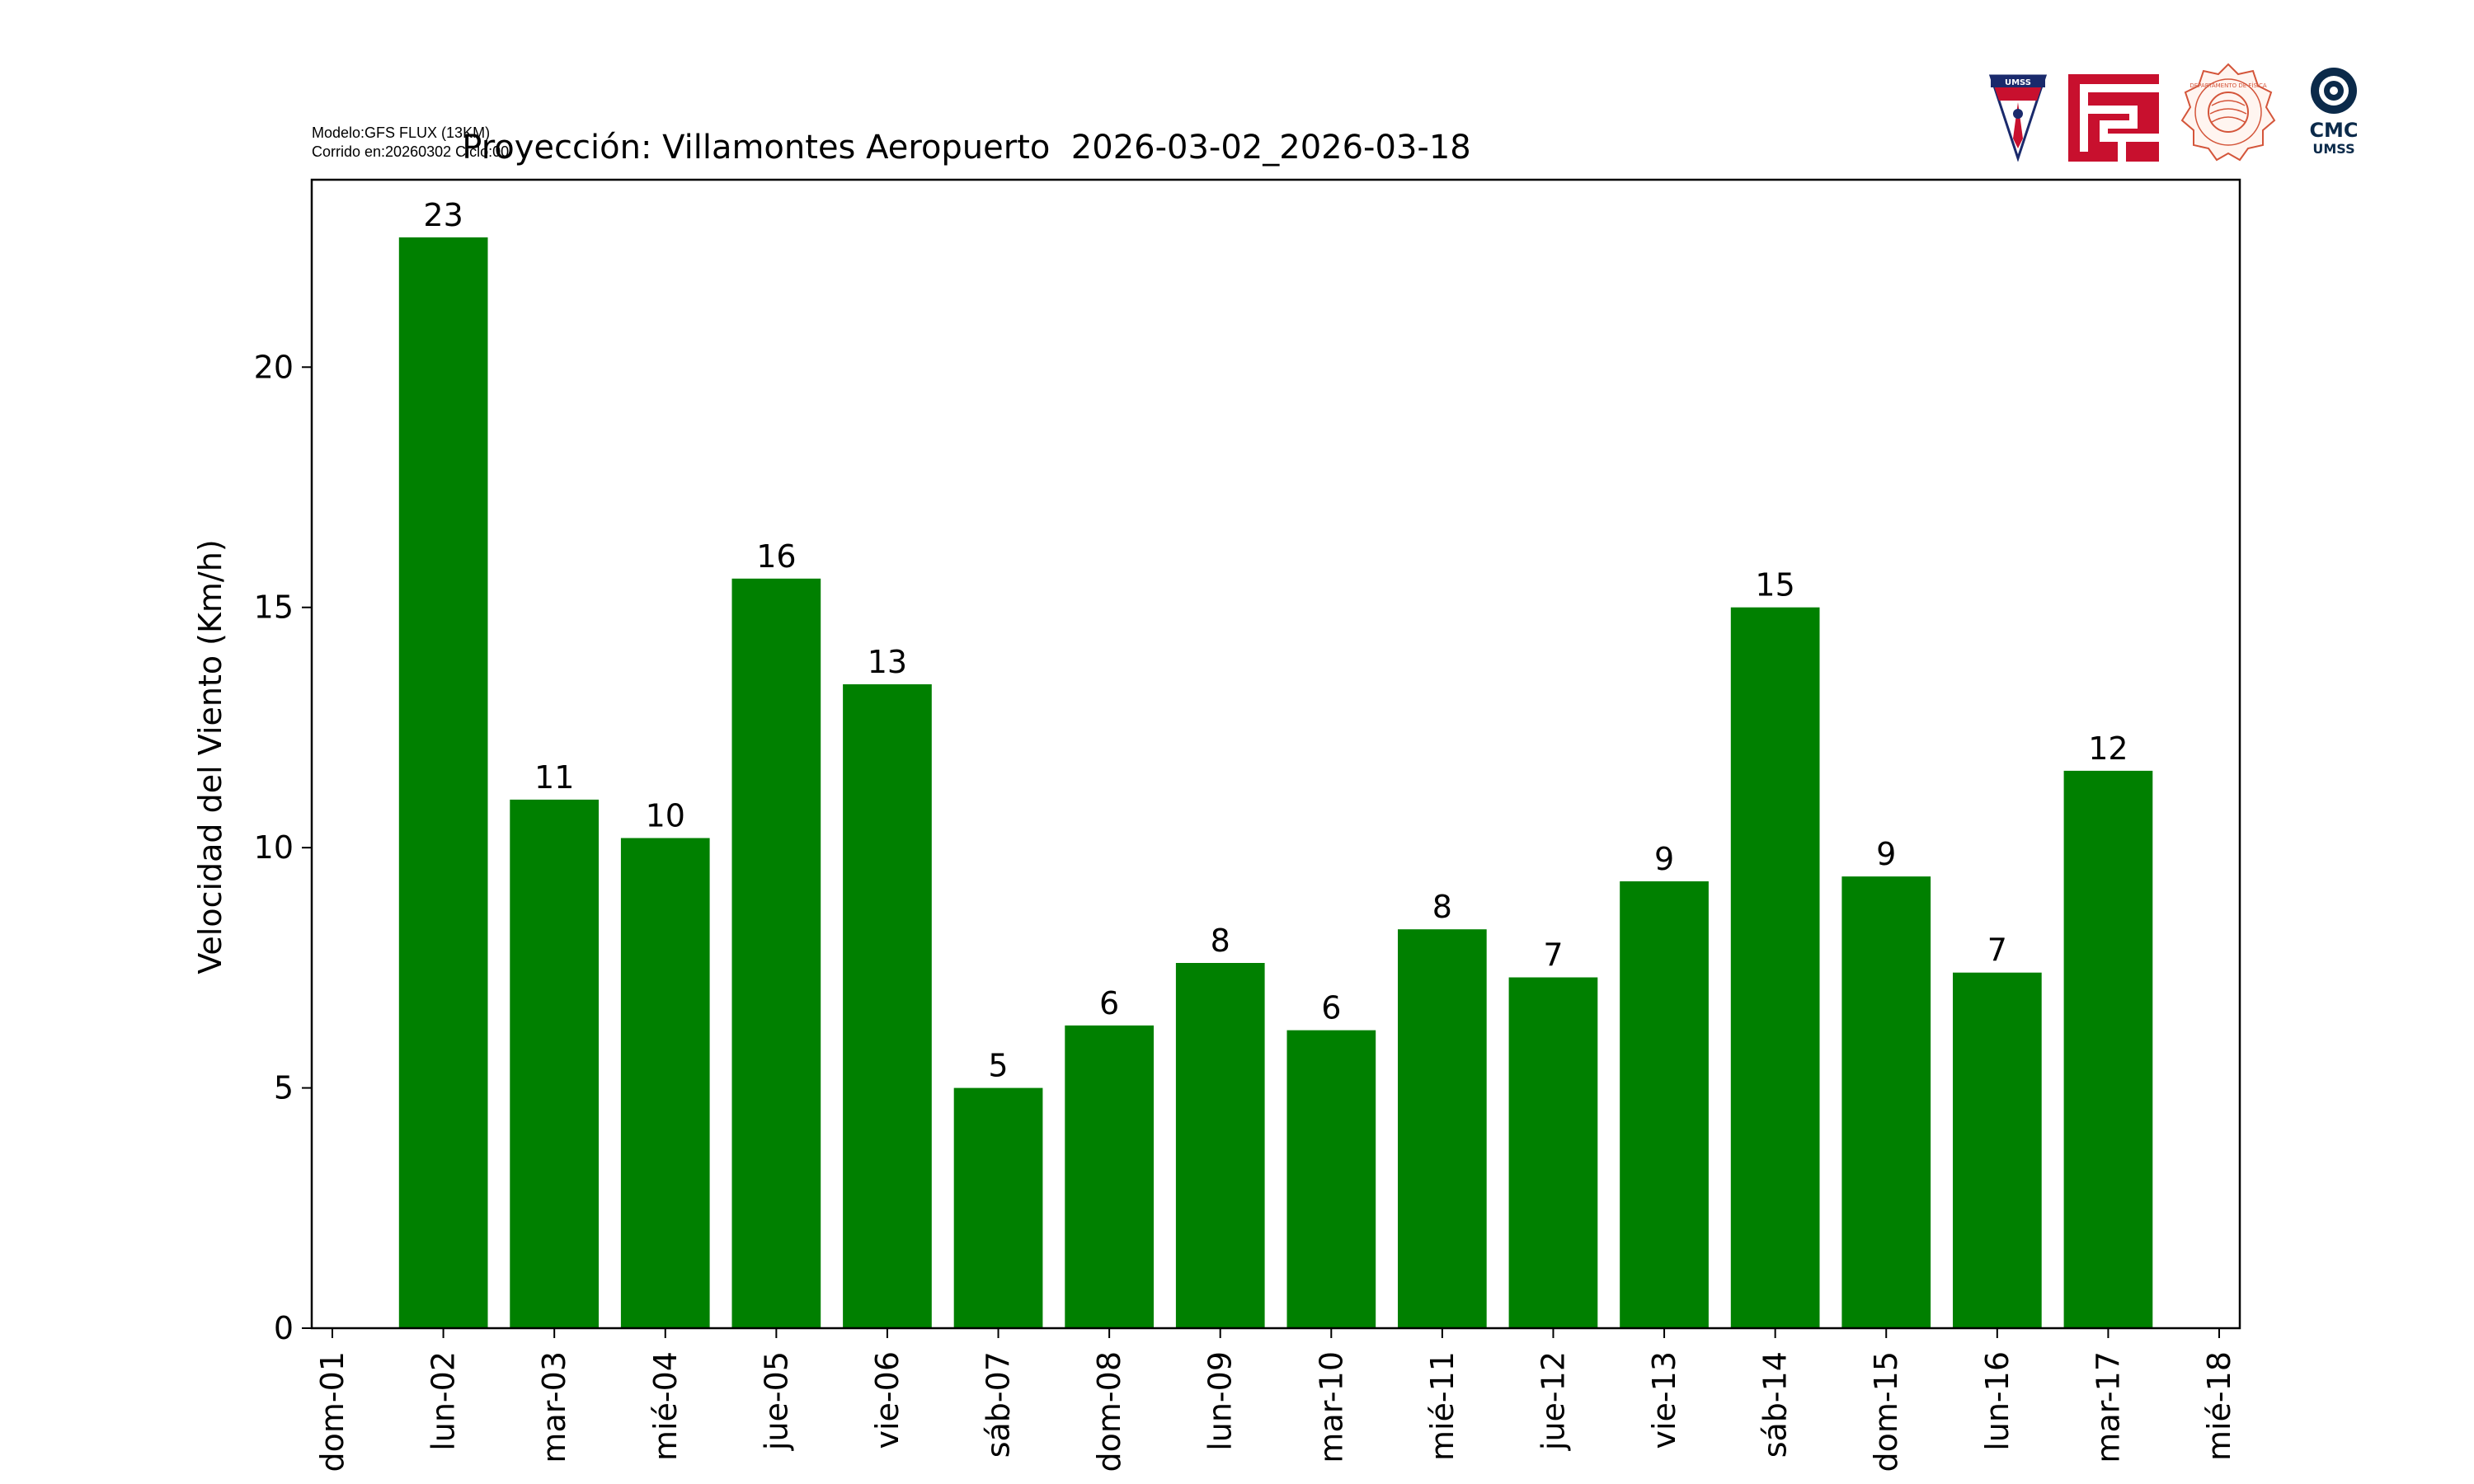 The height and width of the screenshot is (1484, 2474). I want to click on faculty-emblem-logo, so click(2113, 118).